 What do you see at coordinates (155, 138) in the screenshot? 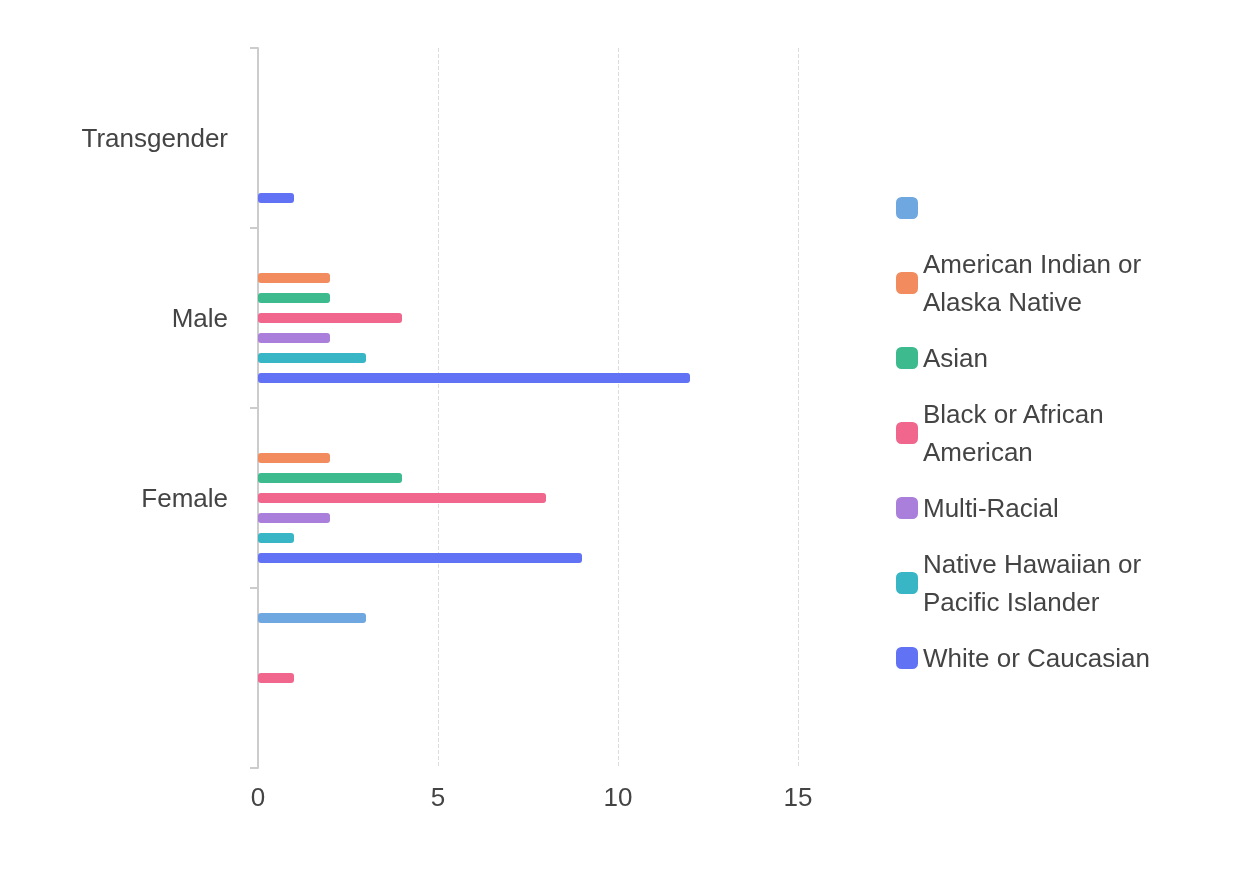
I see `y-tick-label: Transgender` at bounding box center [155, 138].